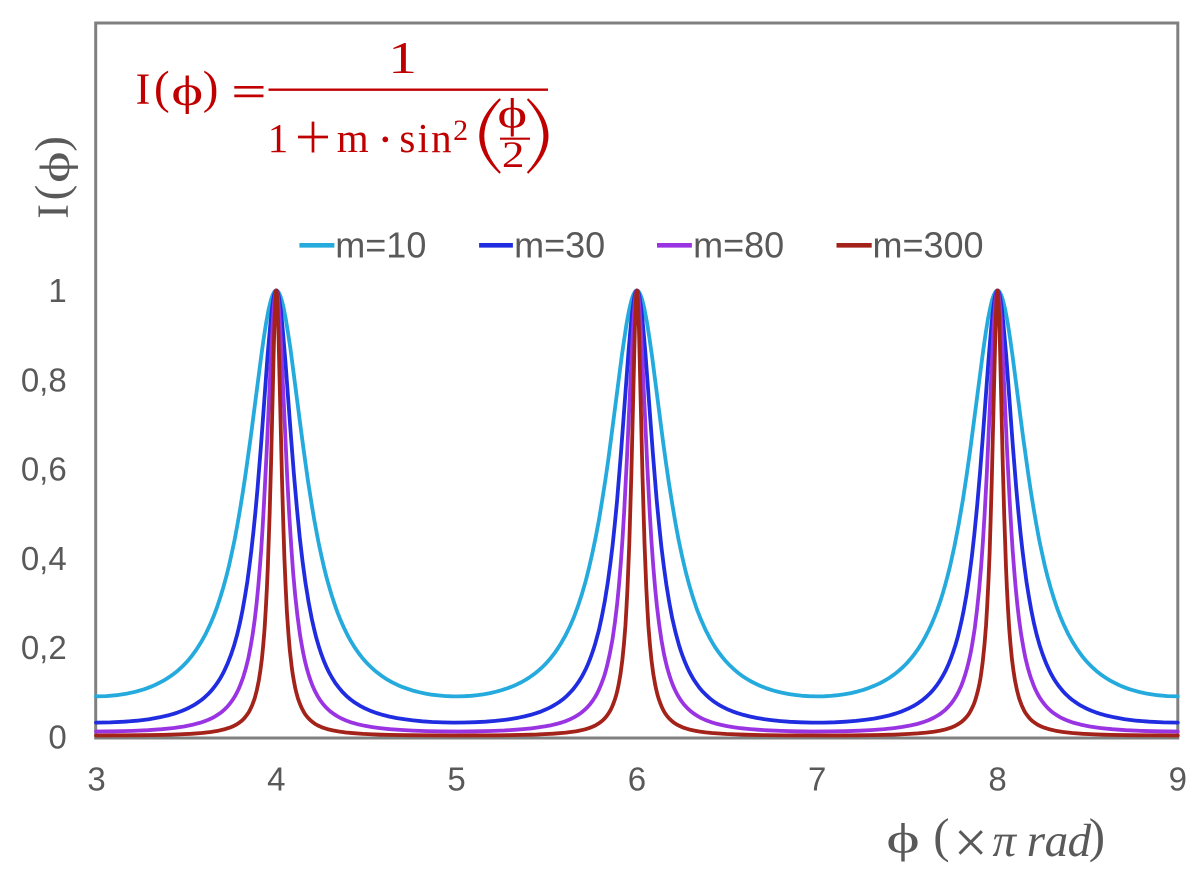 The image size is (1200, 880). Describe the element at coordinates (353, 138) in the screenshot. I see `svg-text: m` at that location.